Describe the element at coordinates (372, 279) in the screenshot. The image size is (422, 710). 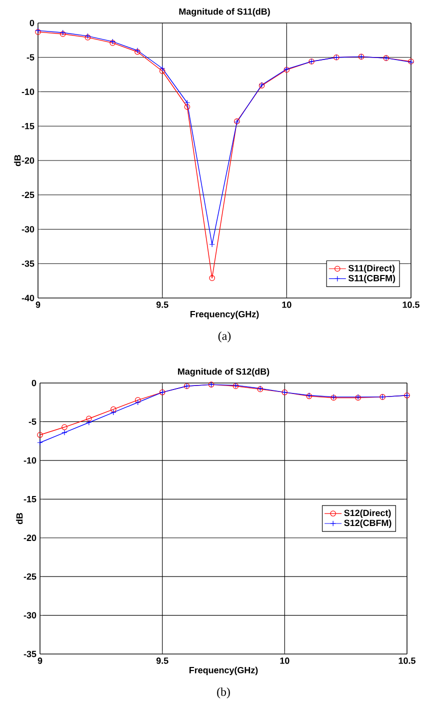
I see `legend-label: S11(CBFM)` at that location.